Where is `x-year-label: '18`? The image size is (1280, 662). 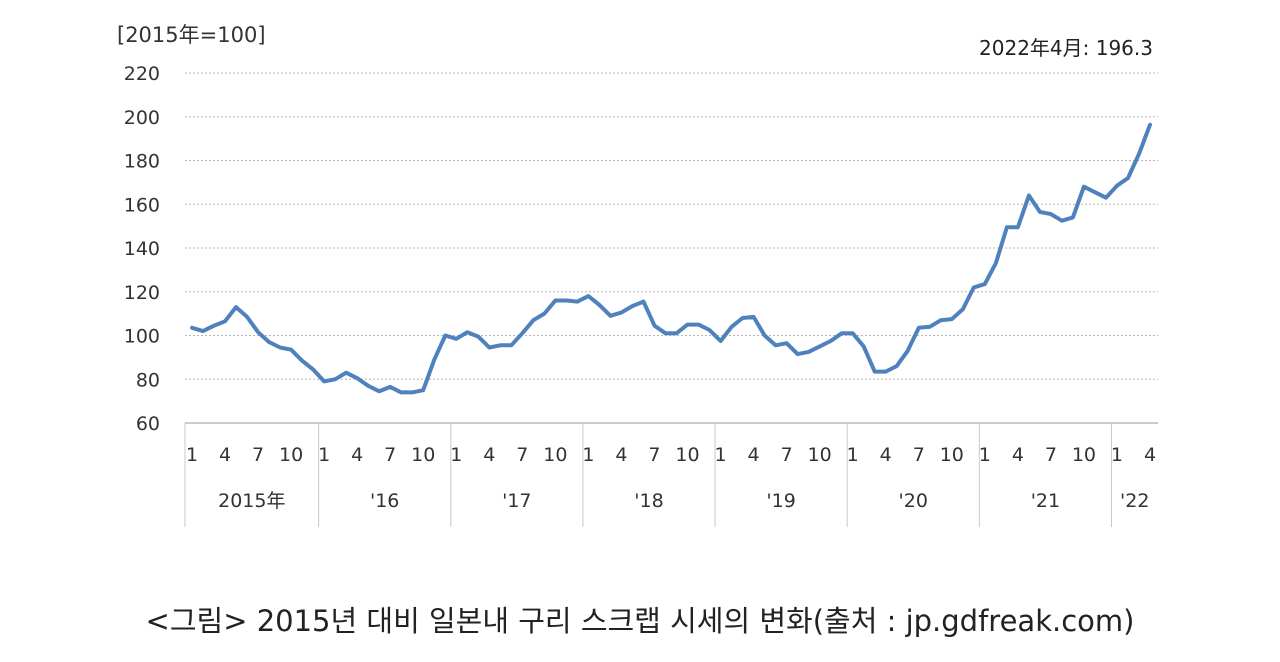
x-year-label: '18 is located at coordinates (648, 501).